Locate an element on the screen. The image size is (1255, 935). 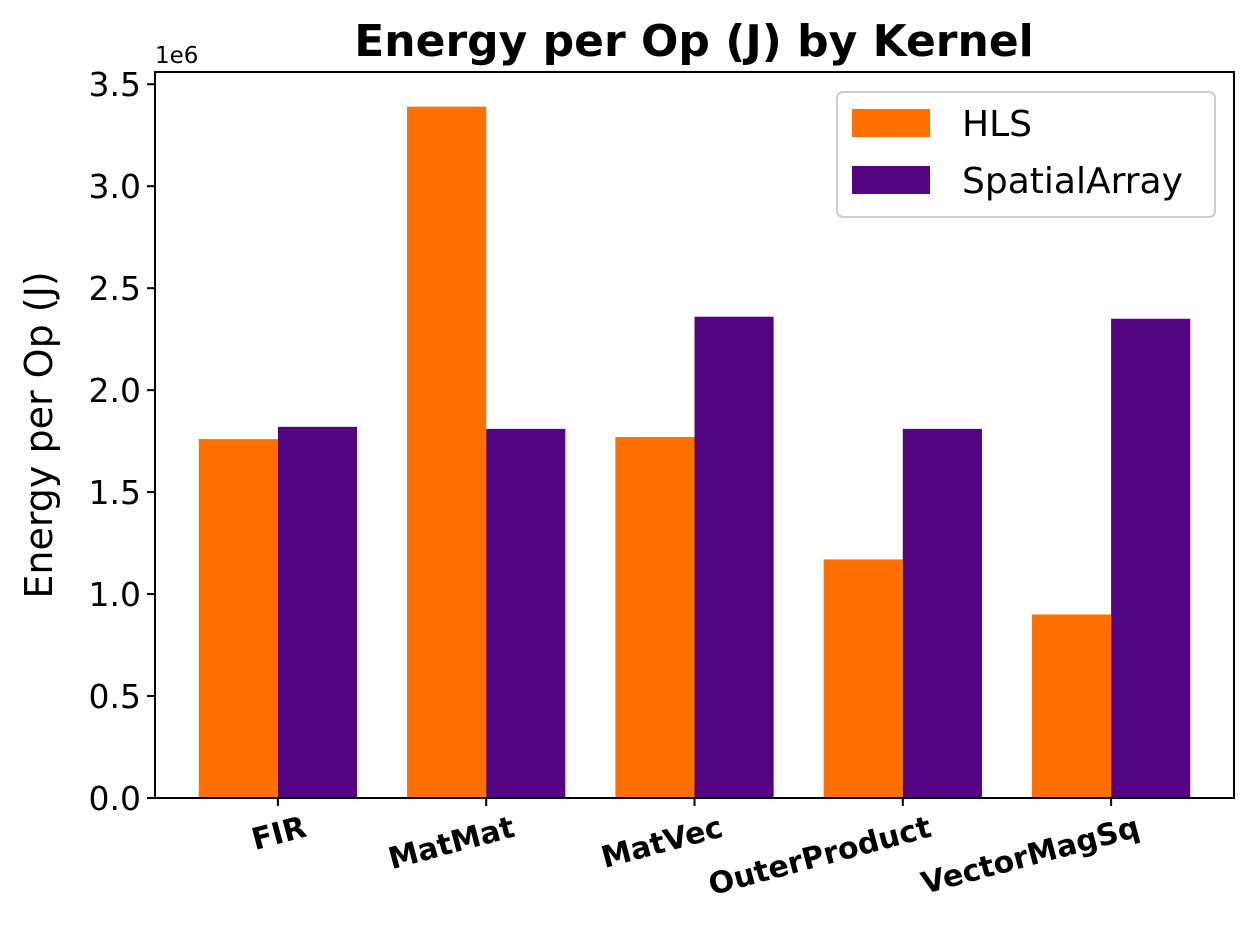
bar-spatialarray-matvec is located at coordinates (734, 557).